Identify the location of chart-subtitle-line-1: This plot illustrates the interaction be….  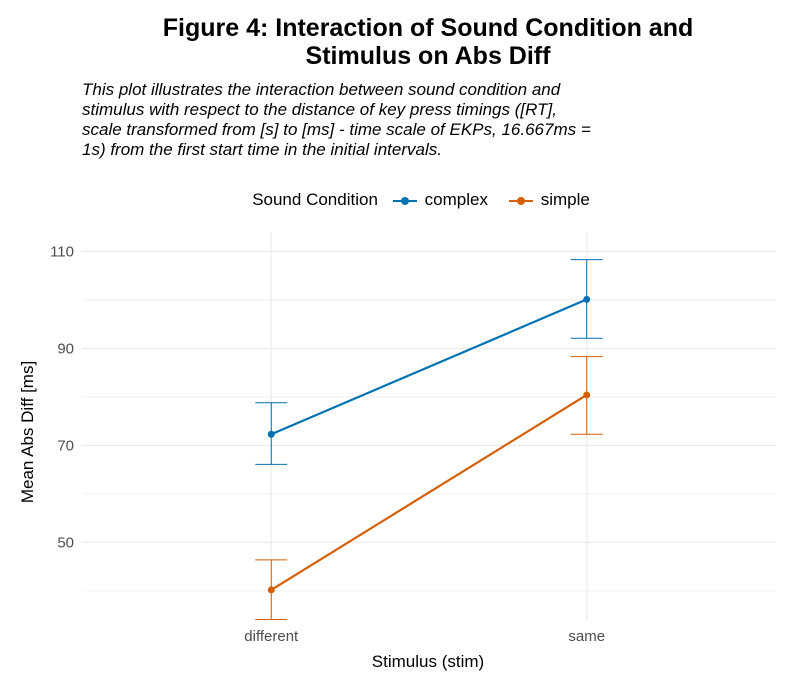
(321, 89).